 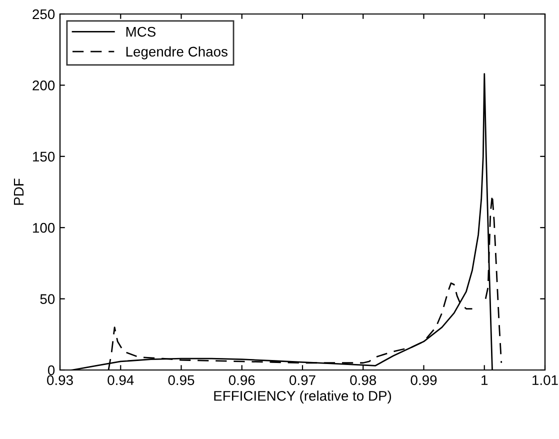 I want to click on y-axis-title: PDF, so click(x=19, y=191).